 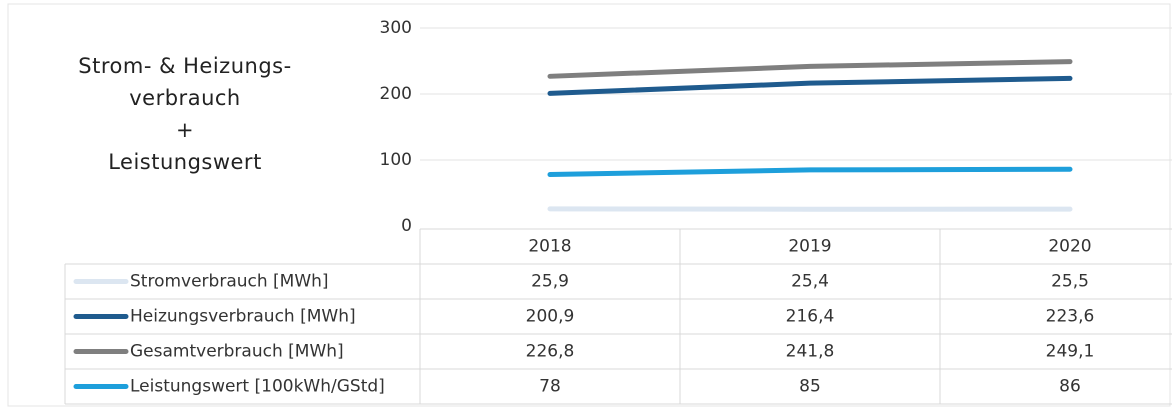 What do you see at coordinates (810, 282) in the screenshot?
I see `table-value: 25,4` at bounding box center [810, 282].